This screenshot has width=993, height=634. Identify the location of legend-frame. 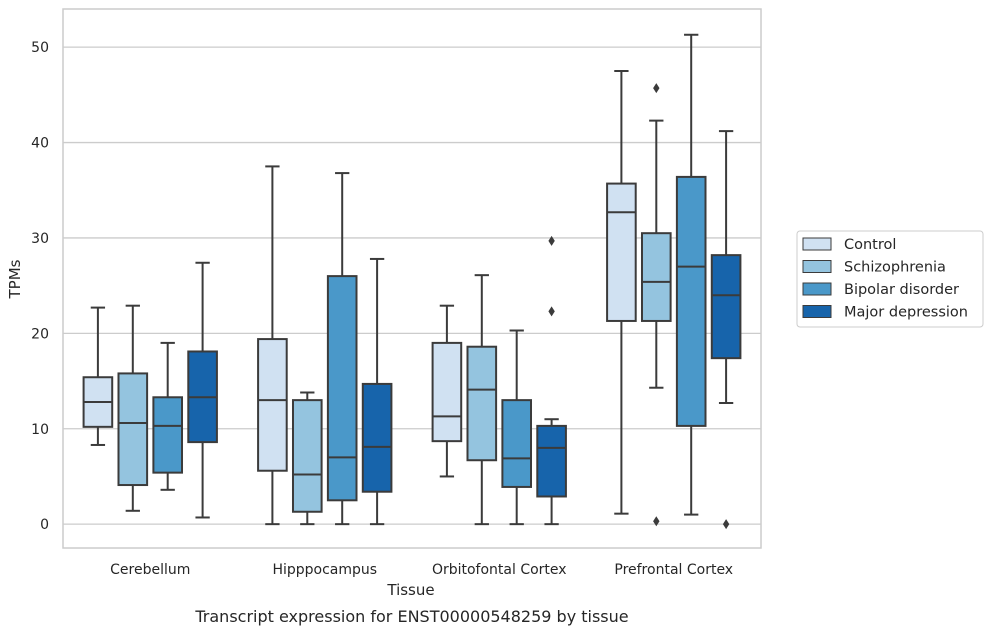
(890, 279).